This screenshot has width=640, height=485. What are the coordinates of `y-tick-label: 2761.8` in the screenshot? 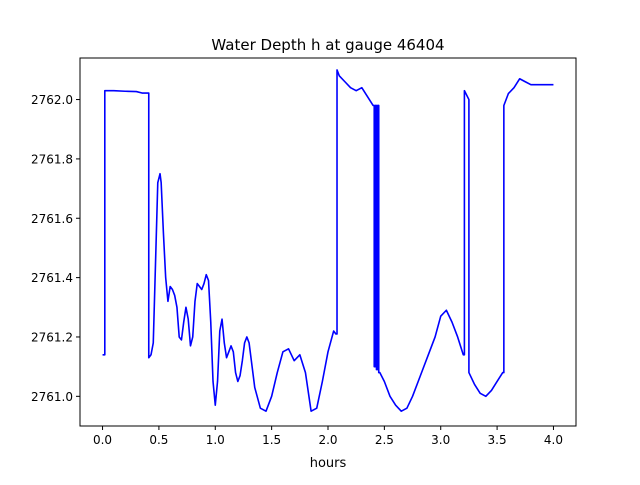 It's located at (52, 159).